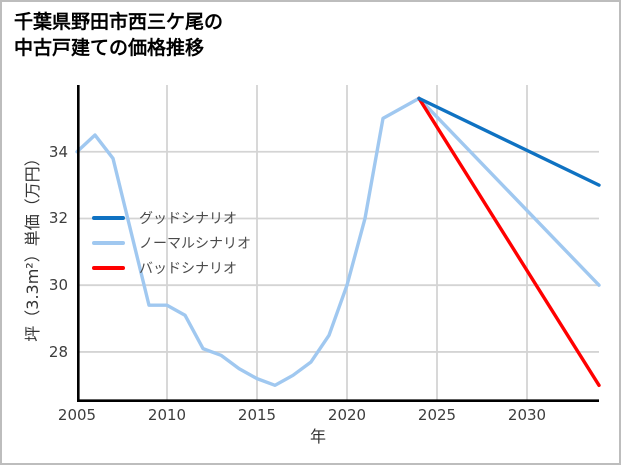 The height and width of the screenshot is (465, 621). I want to click on legend: グッドシナリオ ノーマルシナリオ バッドシナリオ, so click(171, 242).